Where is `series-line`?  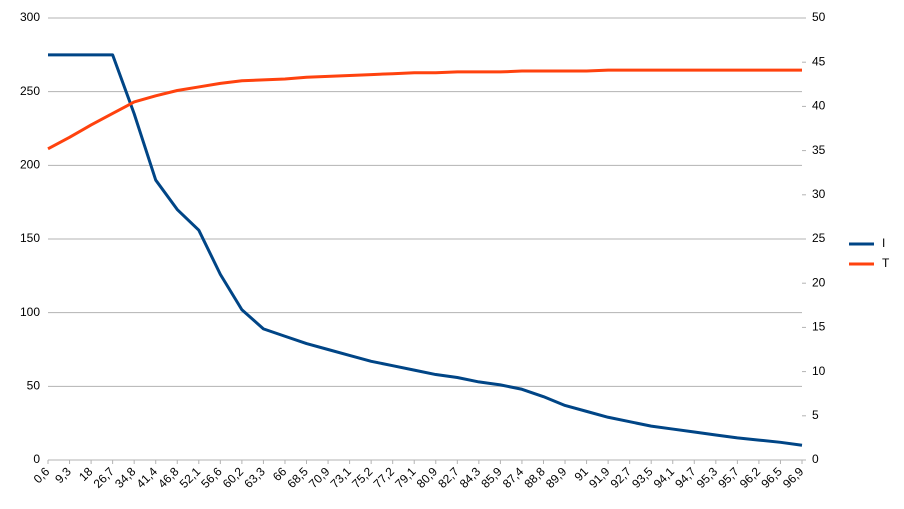 series-line is located at coordinates (424, 109).